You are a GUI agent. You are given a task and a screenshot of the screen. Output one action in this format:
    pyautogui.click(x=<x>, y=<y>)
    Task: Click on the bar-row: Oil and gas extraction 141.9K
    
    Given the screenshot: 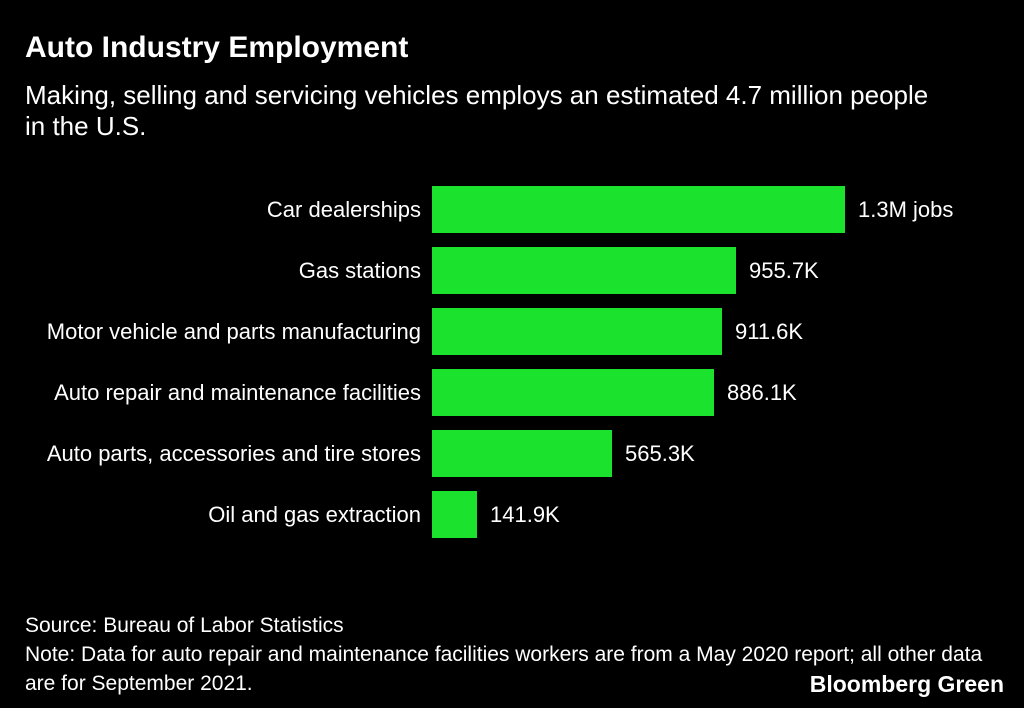 What is the action you would take?
    pyautogui.click(x=514, y=514)
    